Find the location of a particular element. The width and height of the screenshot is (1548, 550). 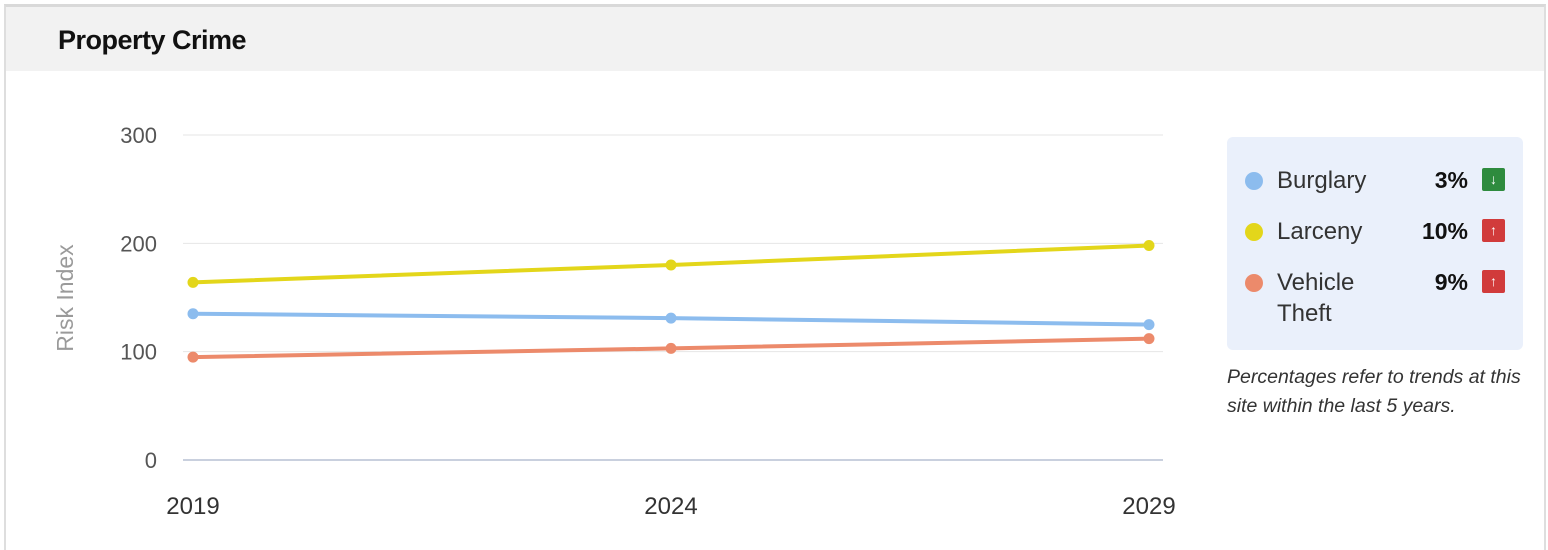

series-lines is located at coordinates (671, 301).